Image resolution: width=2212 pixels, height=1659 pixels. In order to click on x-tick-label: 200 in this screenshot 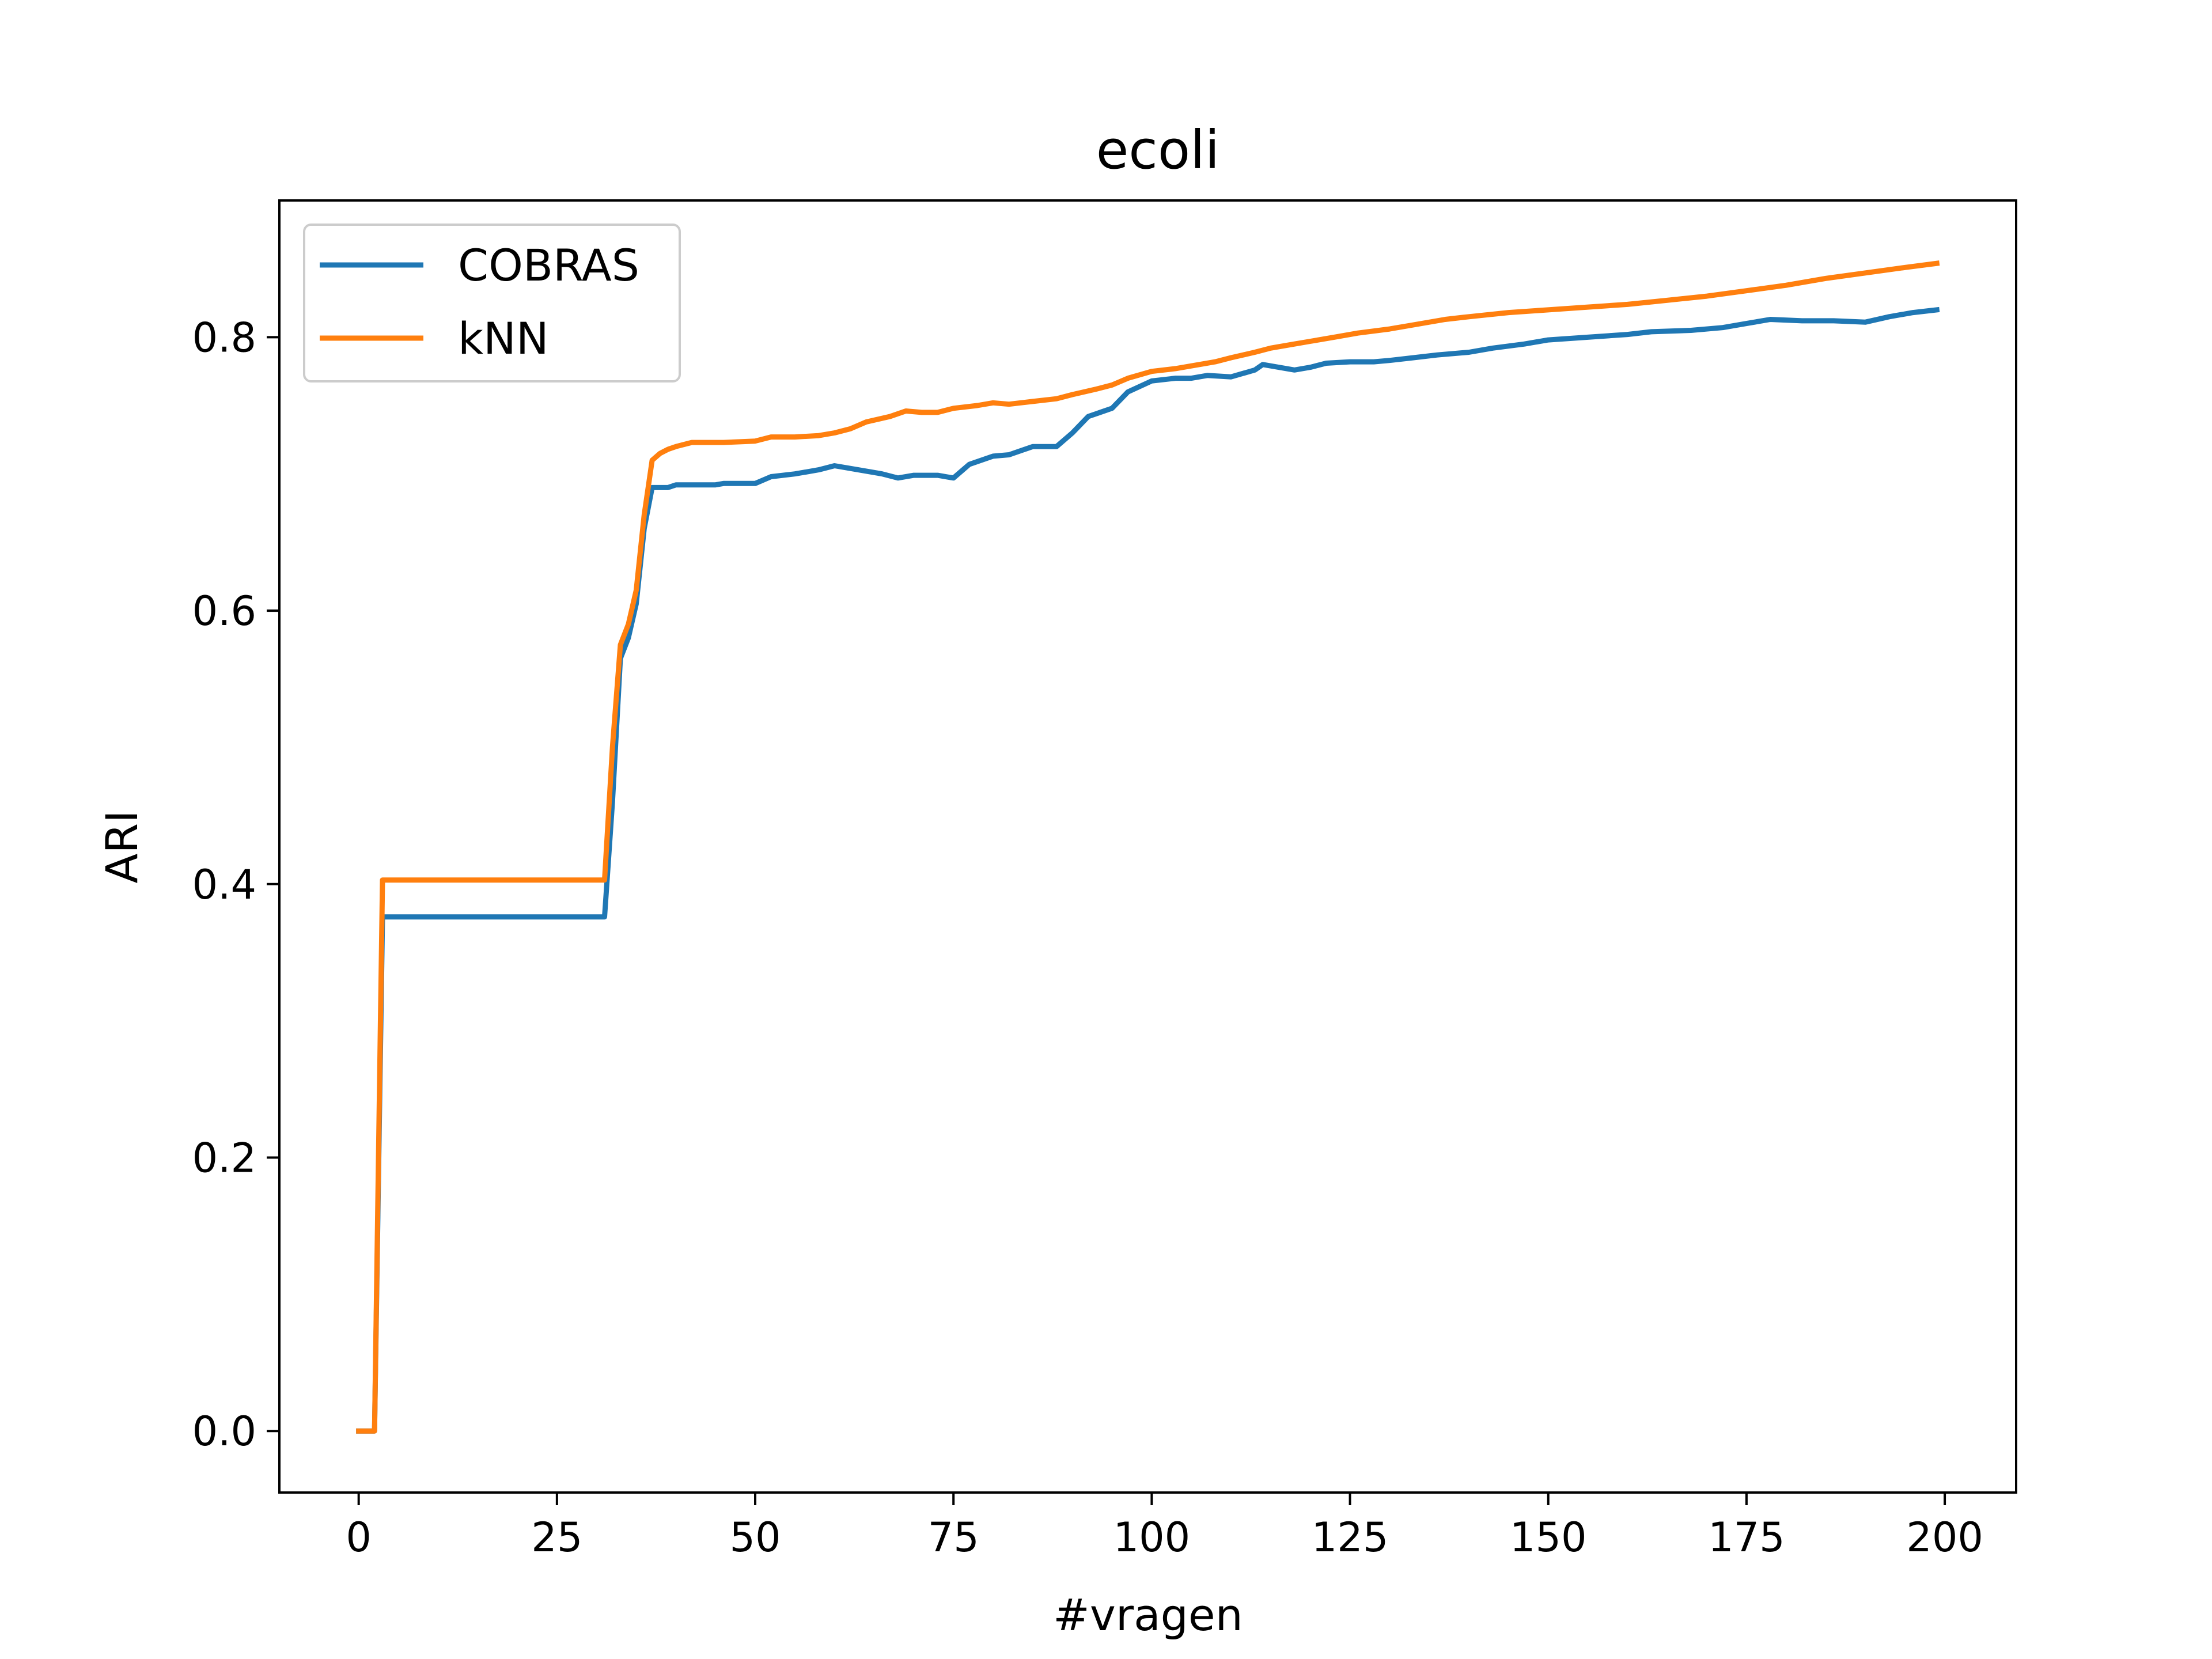, I will do `click(1944, 1537)`.